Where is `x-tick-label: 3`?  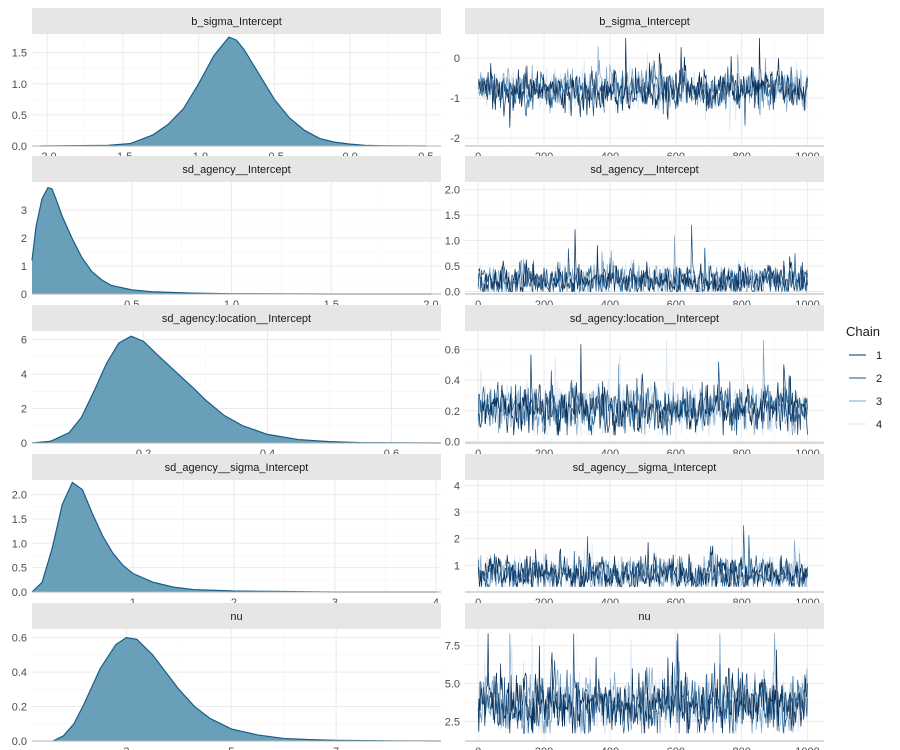
x-tick-label: 3 is located at coordinates (126, 748).